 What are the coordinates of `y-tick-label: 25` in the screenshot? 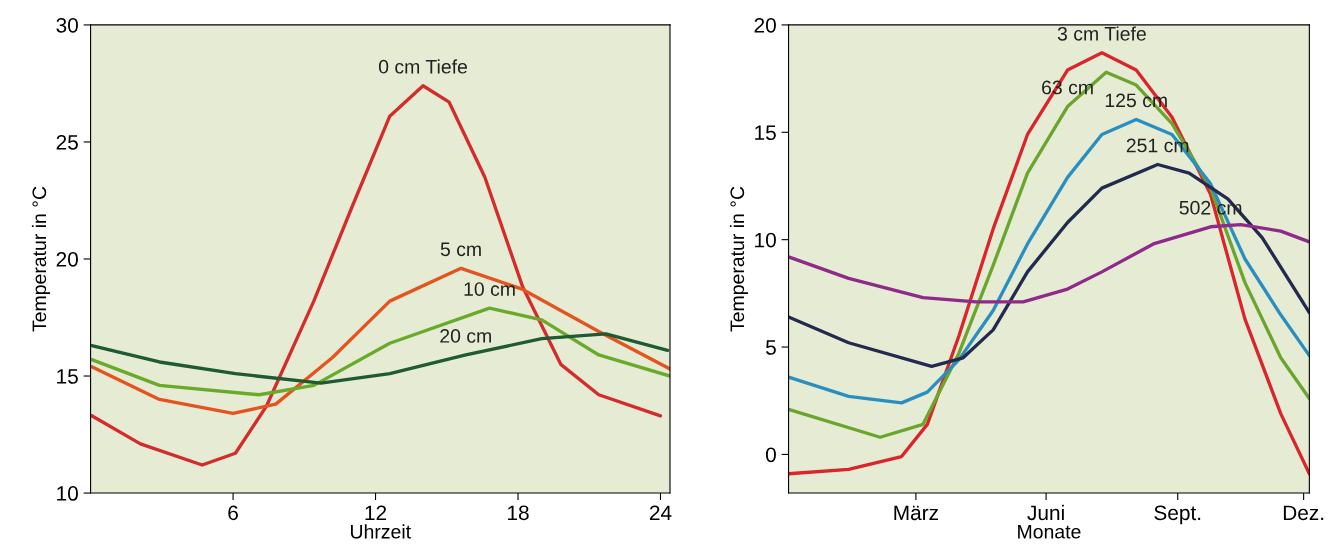 It's located at (67, 142).